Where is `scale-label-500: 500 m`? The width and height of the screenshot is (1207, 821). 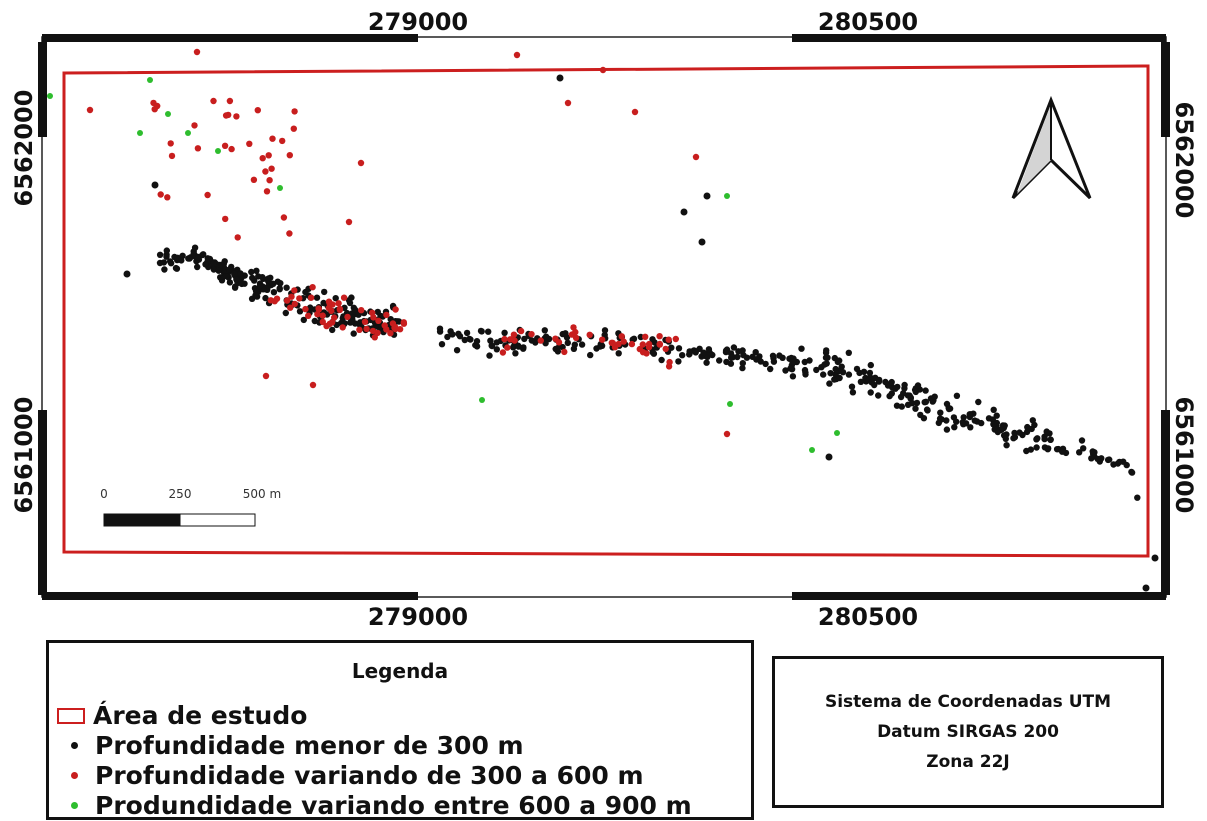 scale-label-500: 500 m is located at coordinates (262, 494).